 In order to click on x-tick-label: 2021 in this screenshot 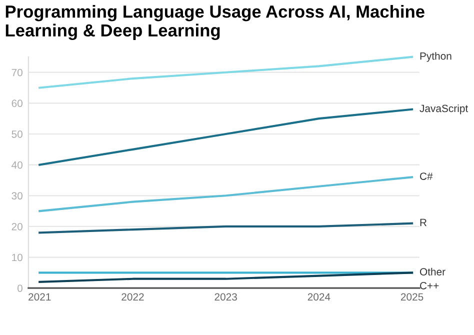, I will do `click(39, 297)`.